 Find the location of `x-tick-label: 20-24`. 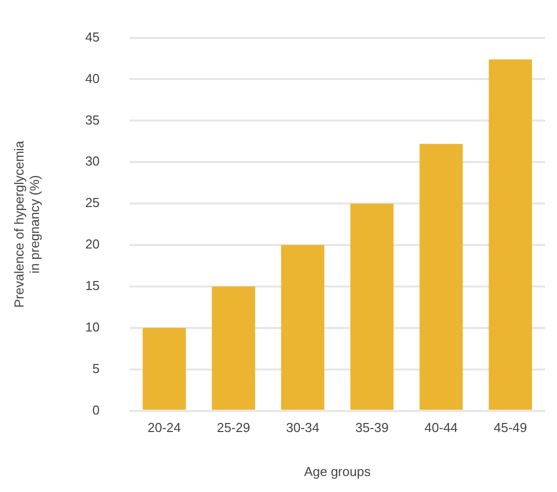

x-tick-label: 20-24 is located at coordinates (164, 428).